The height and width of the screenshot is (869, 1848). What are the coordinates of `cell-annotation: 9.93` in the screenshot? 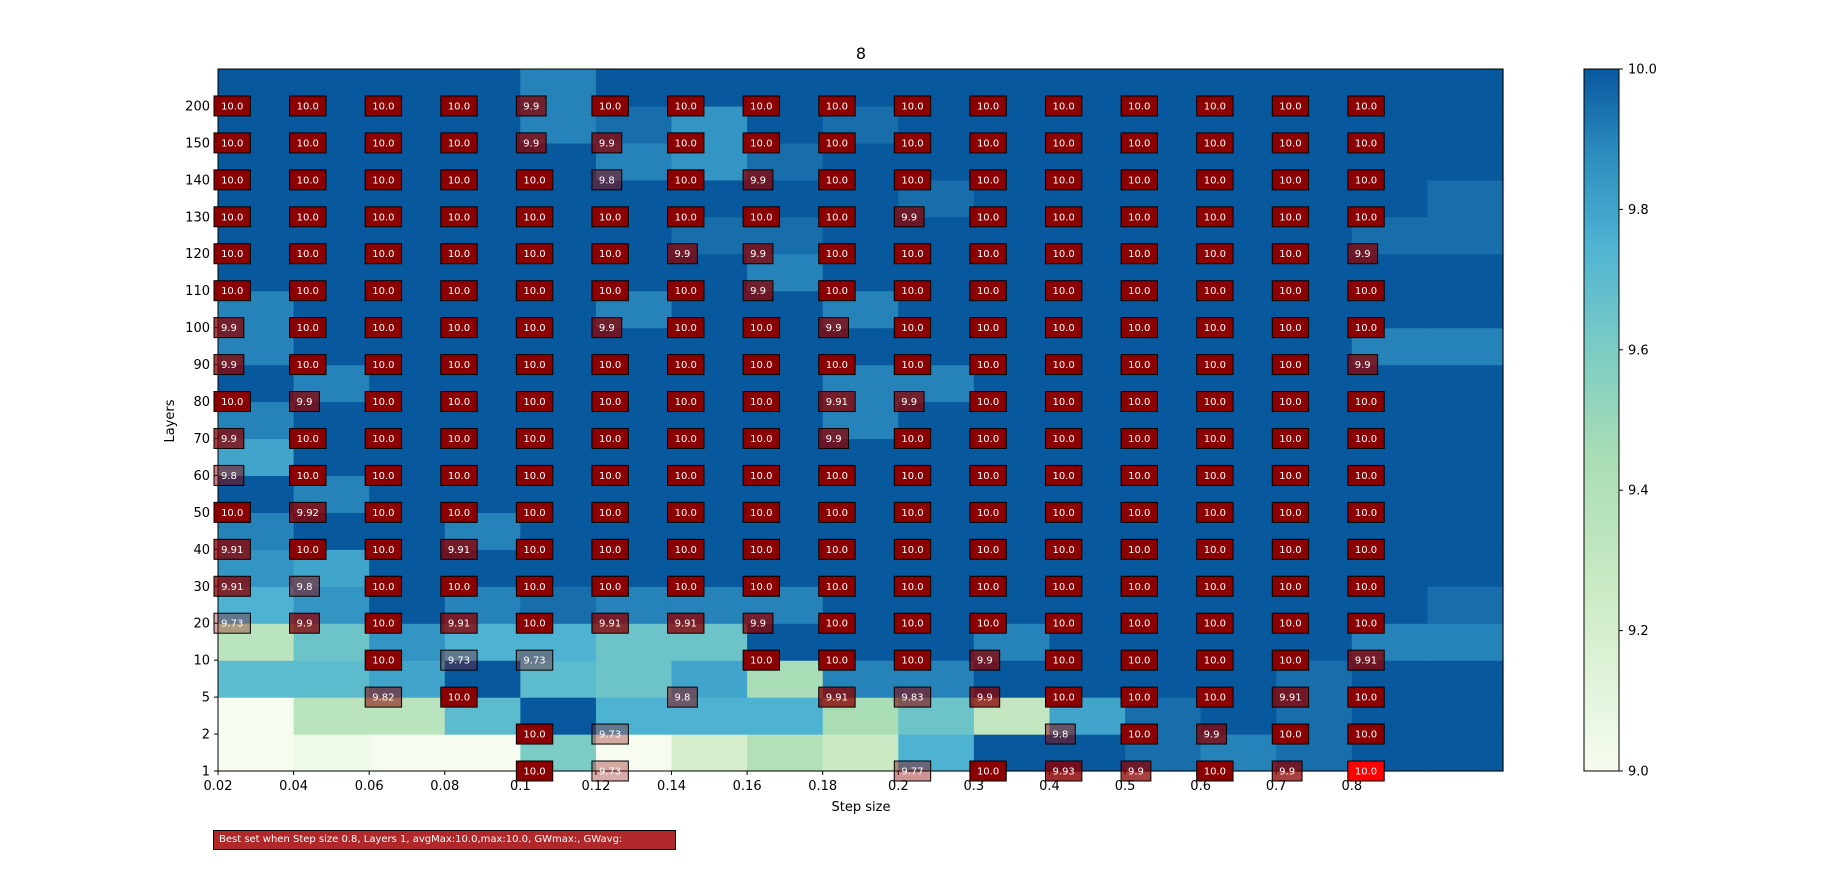 It's located at (1063, 771).